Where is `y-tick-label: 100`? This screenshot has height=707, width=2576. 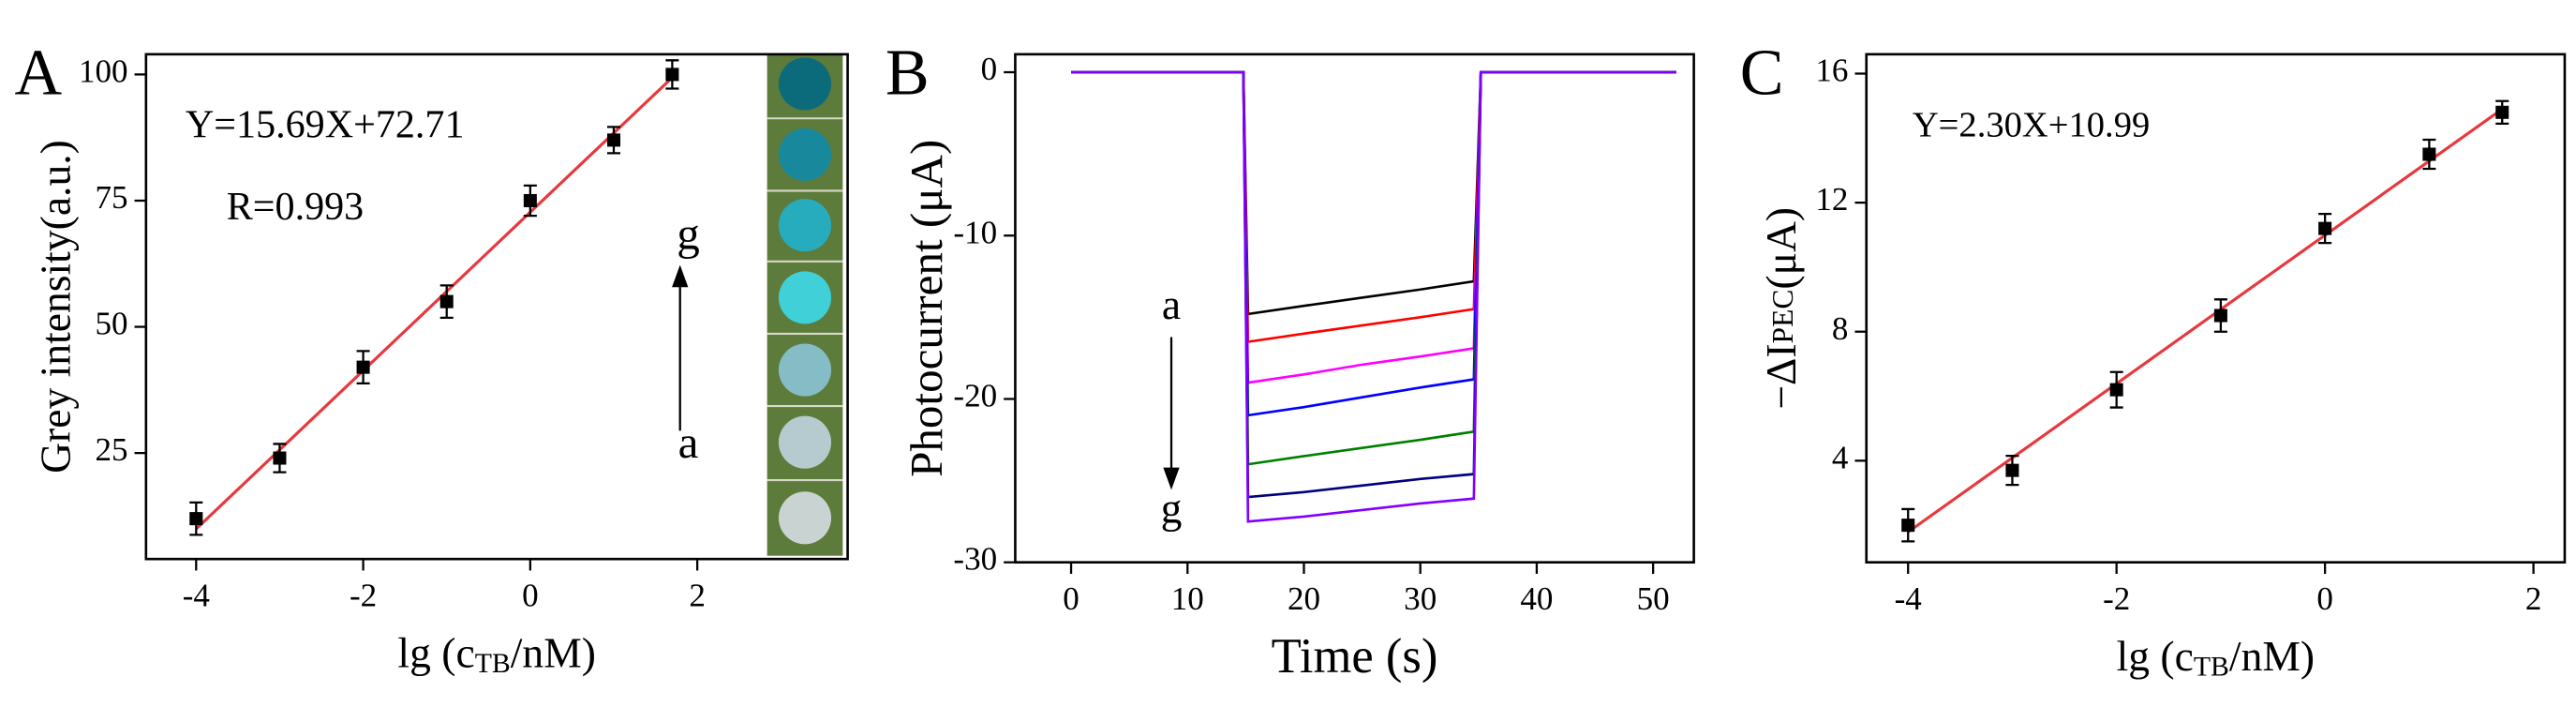
y-tick-label: 100 is located at coordinates (103, 71).